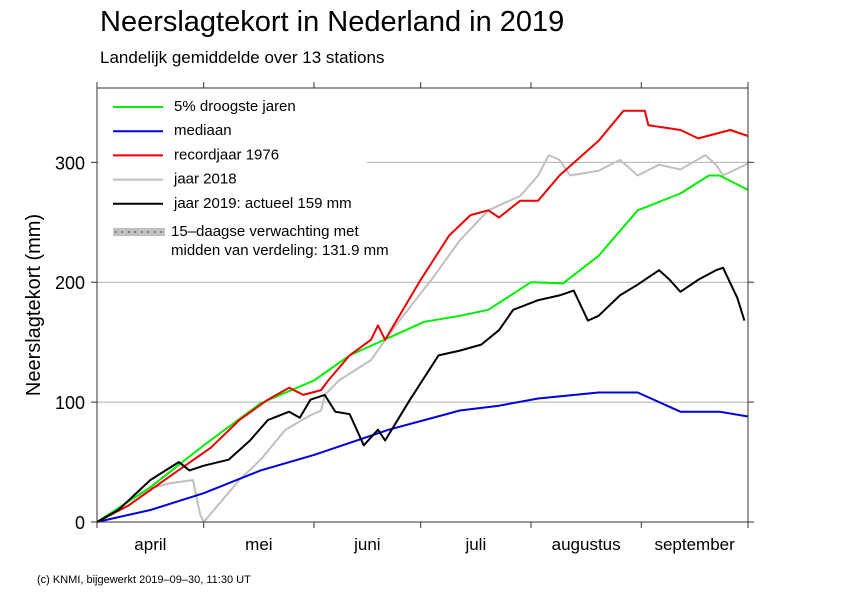 The height and width of the screenshot is (595, 842). What do you see at coordinates (242, 57) in the screenshot?
I see `chart-subtitle: Landelijk gemiddelde over 13 stations` at bounding box center [242, 57].